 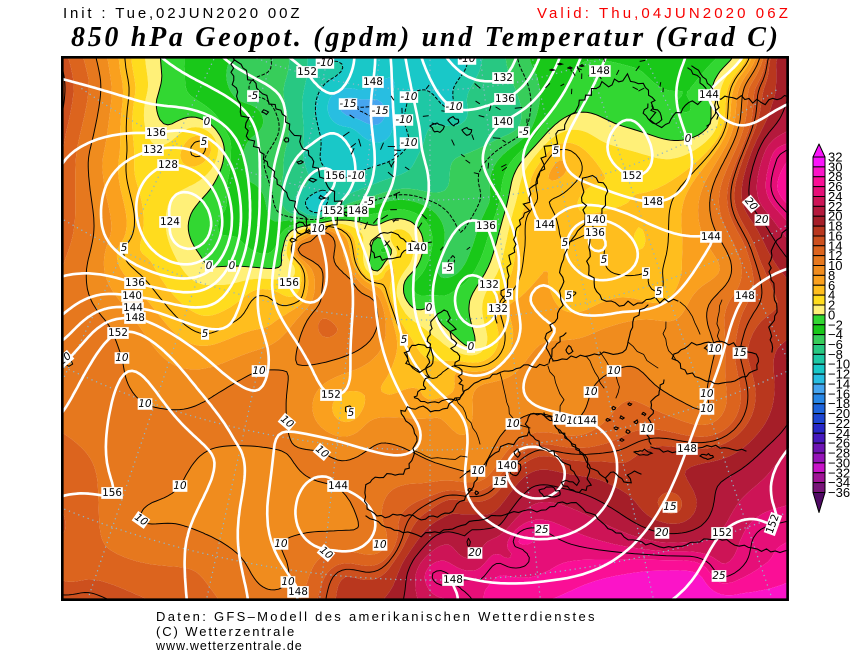 I want to click on svg-text: −4, so click(x=835, y=334).